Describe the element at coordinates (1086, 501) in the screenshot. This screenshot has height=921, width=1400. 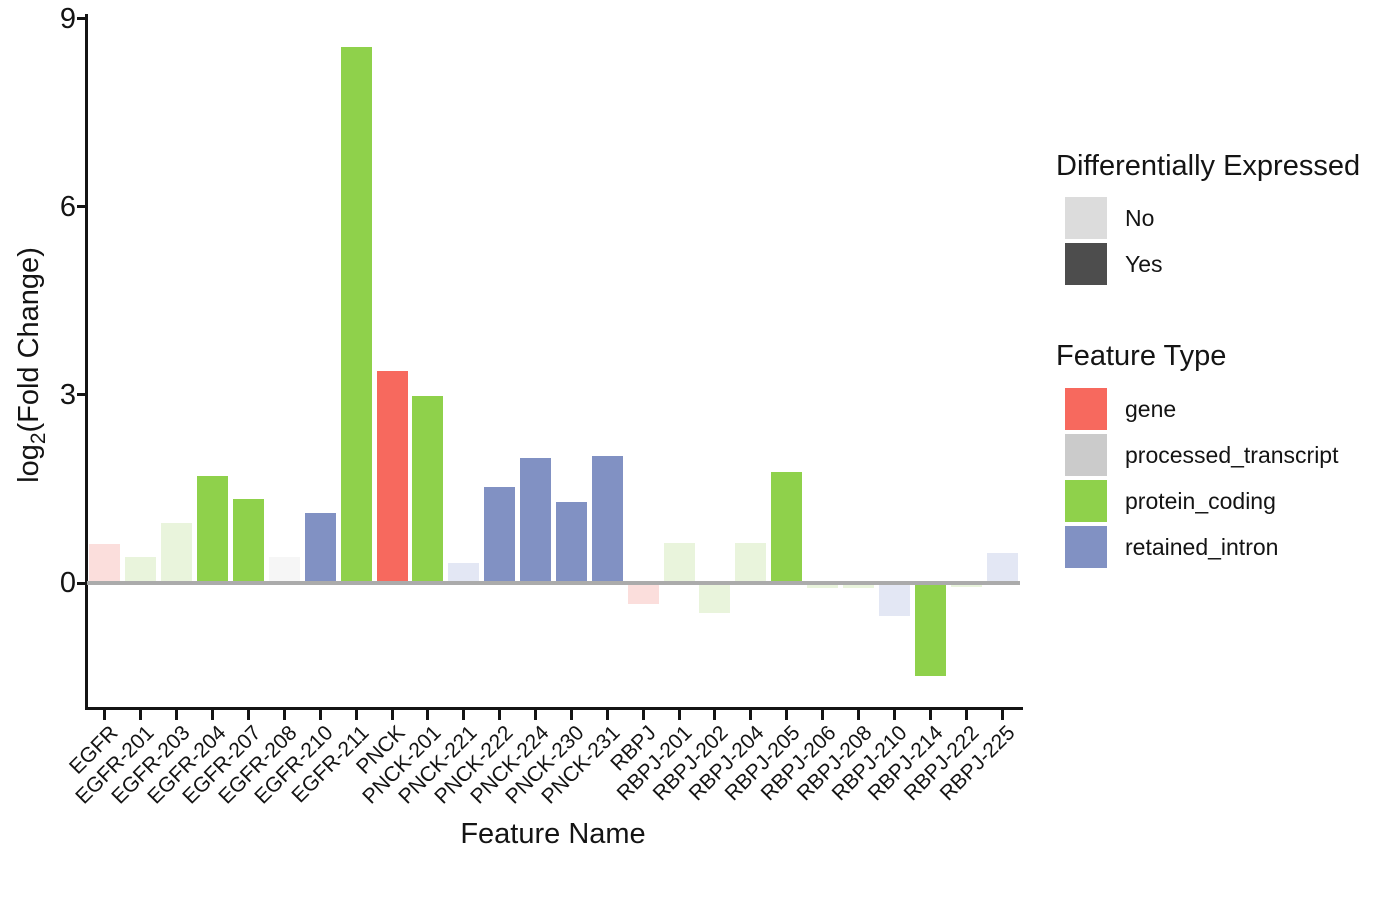
I see `legend-swatch-protein-coding` at that location.